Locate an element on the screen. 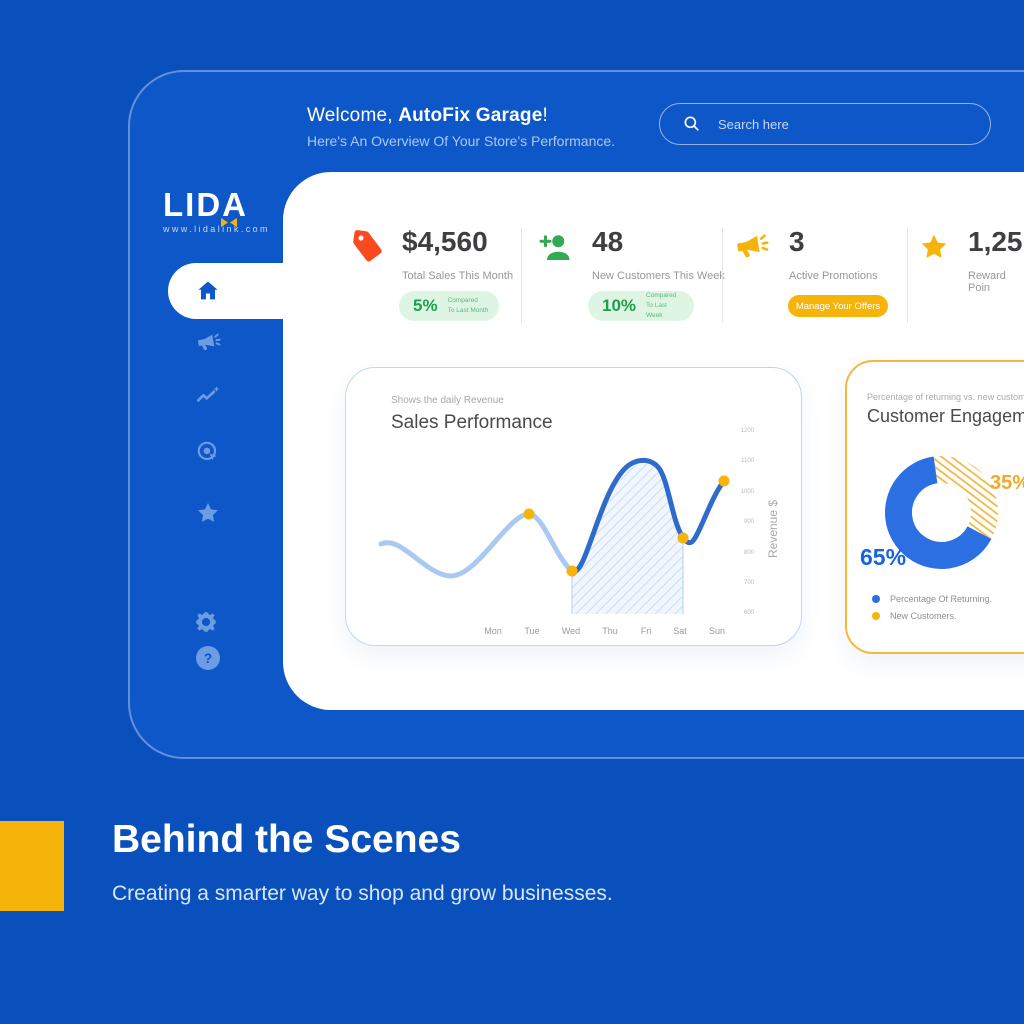  click-target-icon is located at coordinates (208, 452).